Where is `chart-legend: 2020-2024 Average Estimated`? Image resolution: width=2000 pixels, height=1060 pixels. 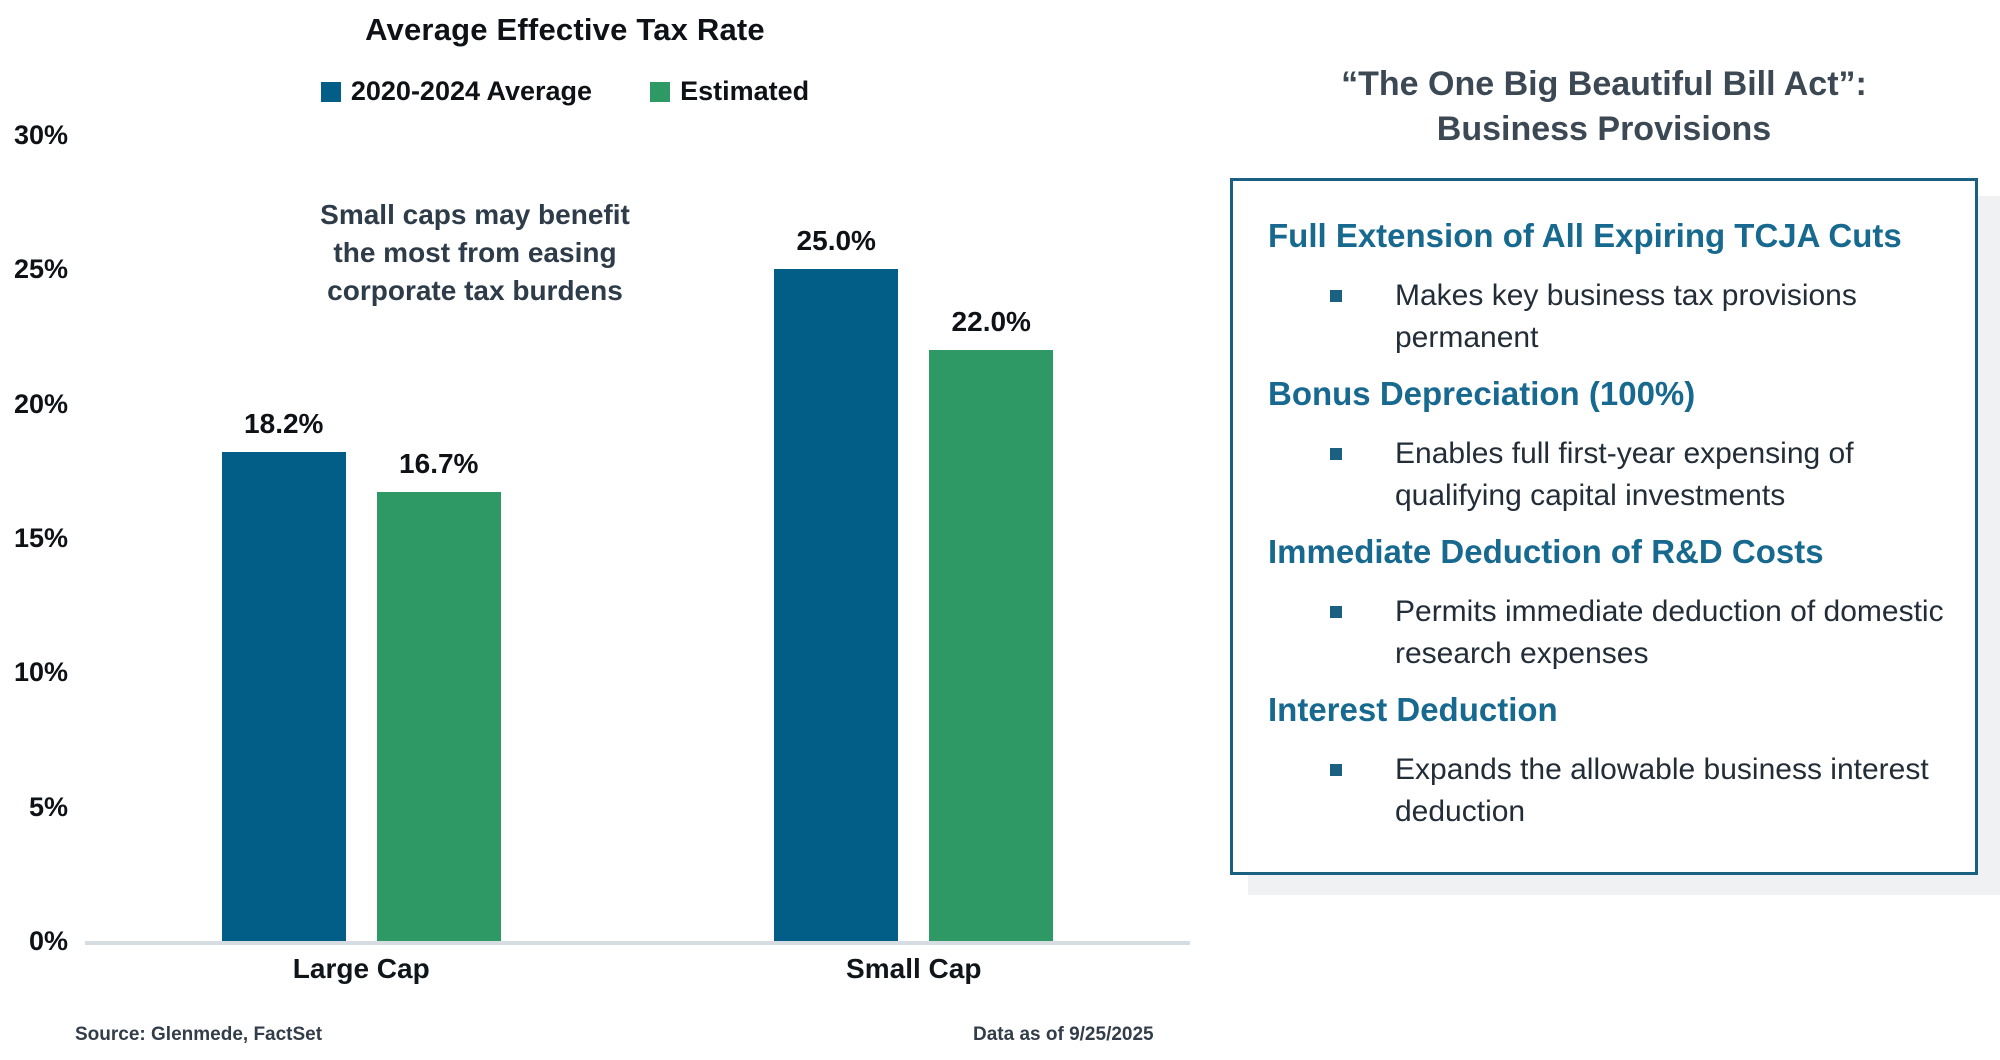 chart-legend: 2020-2024 Average Estimated is located at coordinates (565, 91).